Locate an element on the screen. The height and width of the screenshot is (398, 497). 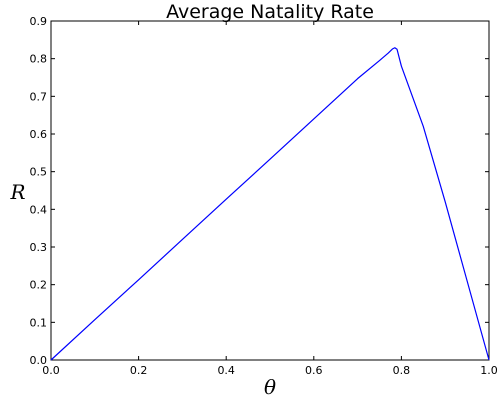
y-tick-label: 0.3 is located at coordinates (39, 247).